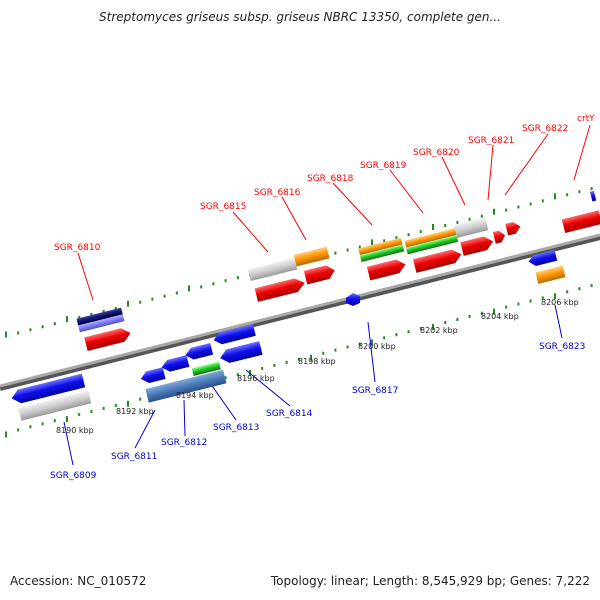  Describe the element at coordinates (272, 269) in the screenshot. I see `gene-block-gray` at that location.